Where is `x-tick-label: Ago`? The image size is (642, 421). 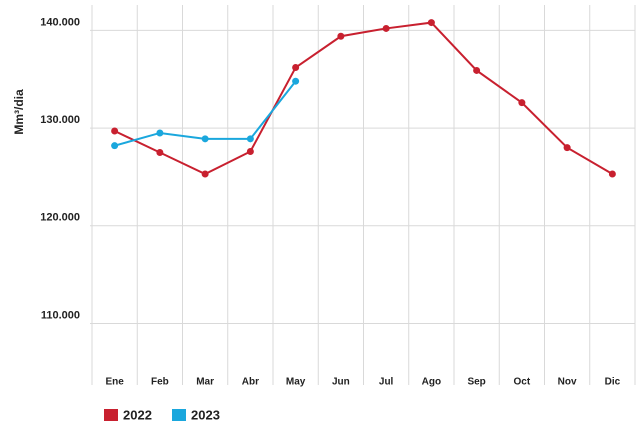 x-tick-label: Ago is located at coordinates (431, 382).